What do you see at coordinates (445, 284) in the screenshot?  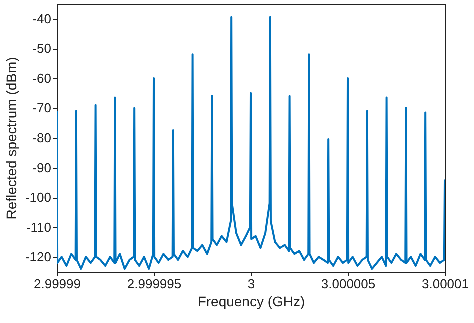 I see `x-tick-label: 3.00001` at bounding box center [445, 284].